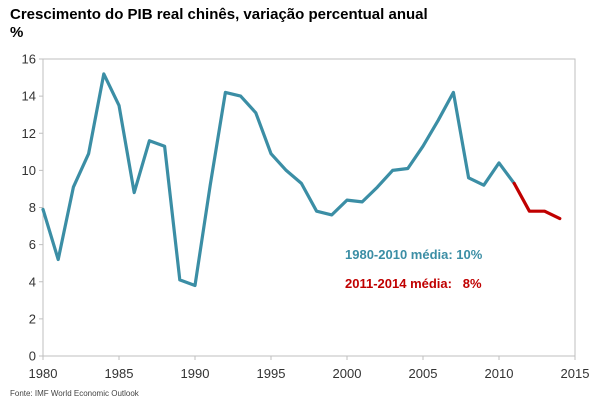  I want to click on y-tick-label: 14, so click(29, 96).